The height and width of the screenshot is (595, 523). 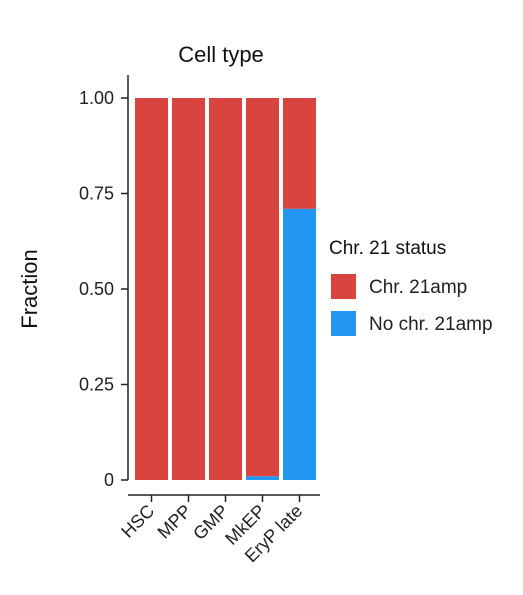 I want to click on legend-entries: Chr. 21amp No chr. 21amp, so click(x=412, y=305).